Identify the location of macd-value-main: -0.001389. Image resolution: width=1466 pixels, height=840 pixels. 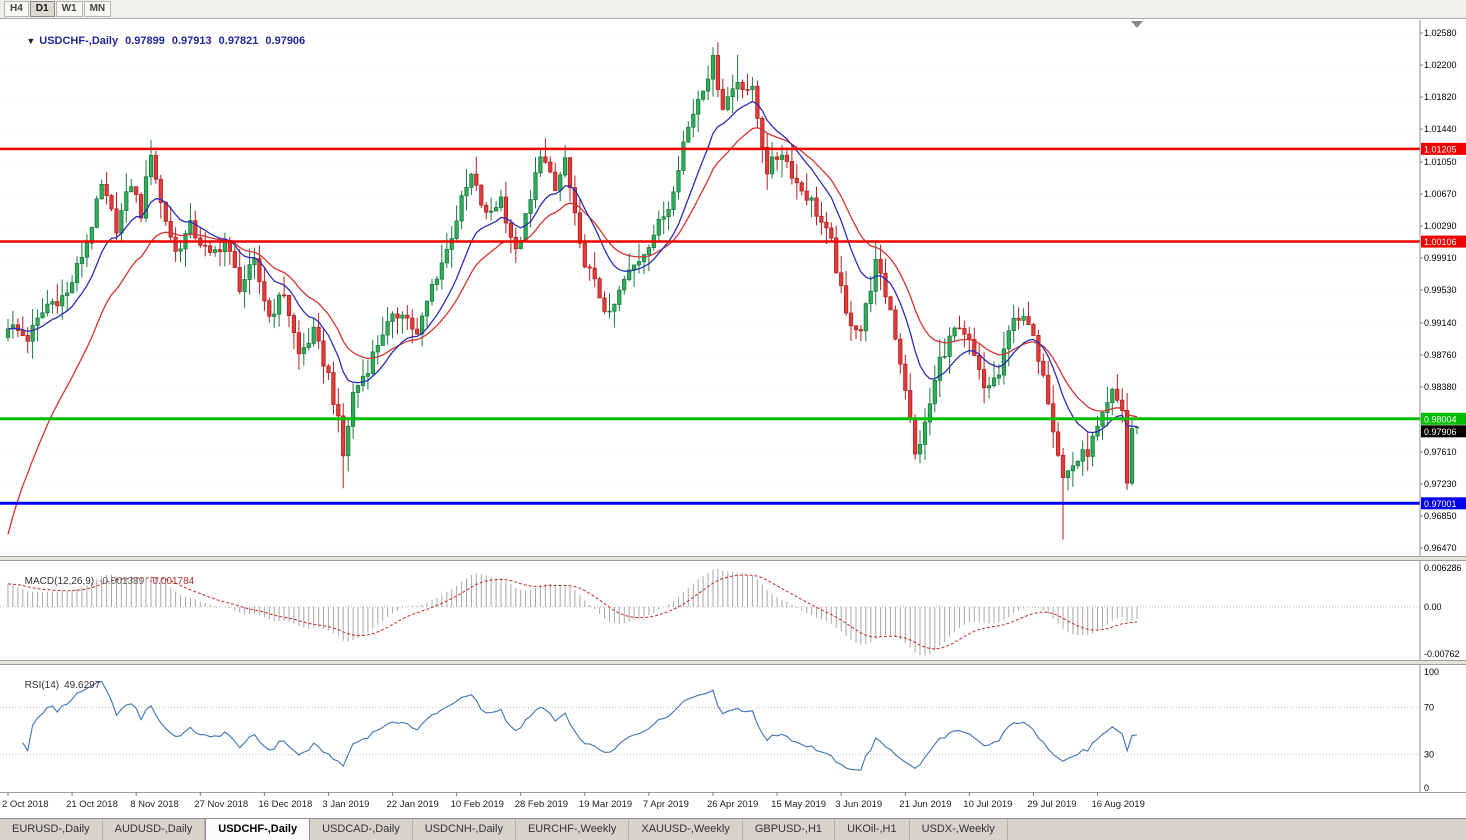
(122, 581).